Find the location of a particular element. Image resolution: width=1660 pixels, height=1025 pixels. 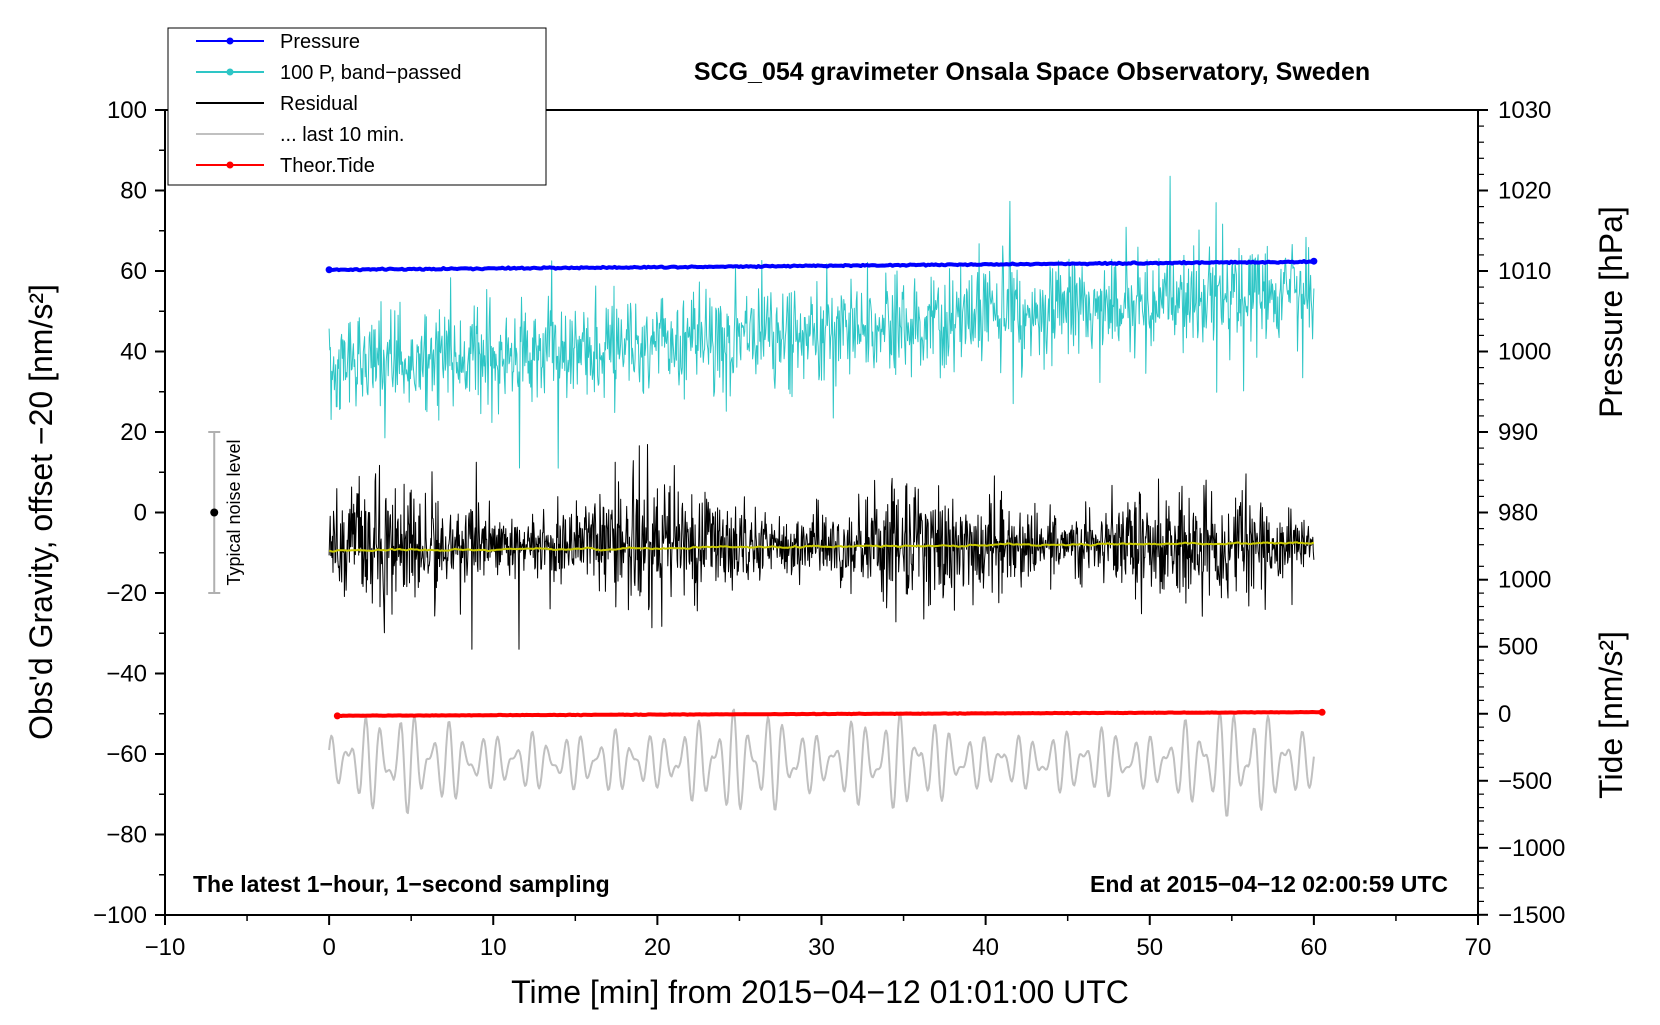

y-tick-label: −100 is located at coordinates (120, 915).